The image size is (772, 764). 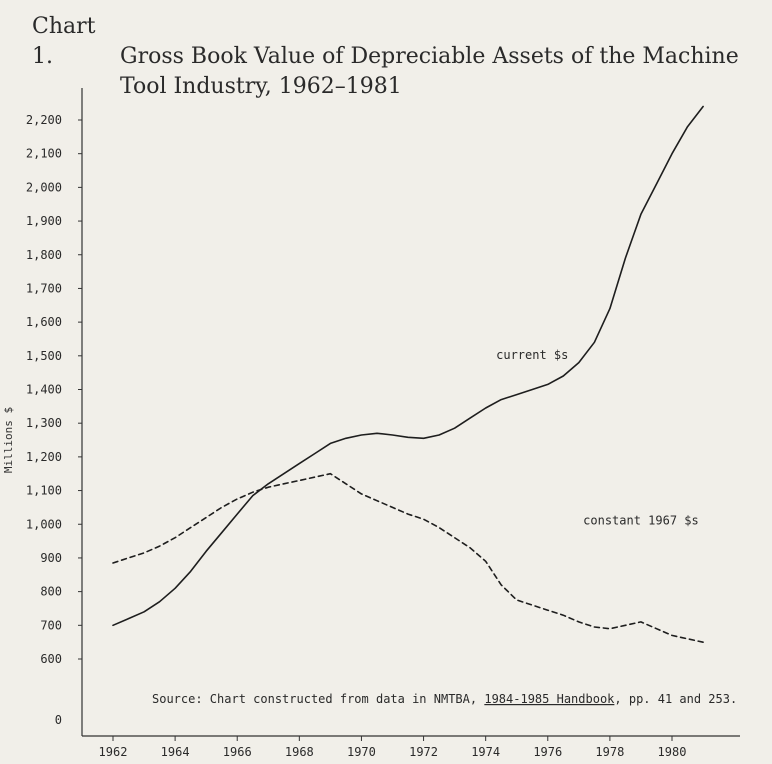 What do you see at coordinates (64, 41) in the screenshot?
I see `chart-number: Chart 1.` at bounding box center [64, 41].